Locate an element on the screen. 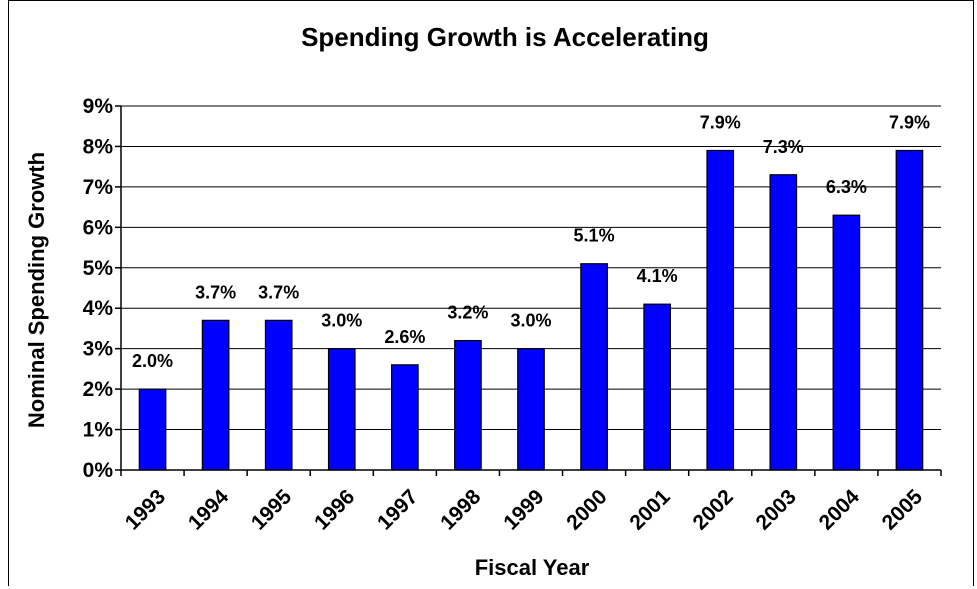  y-tick-label: 8% is located at coordinates (98, 146).